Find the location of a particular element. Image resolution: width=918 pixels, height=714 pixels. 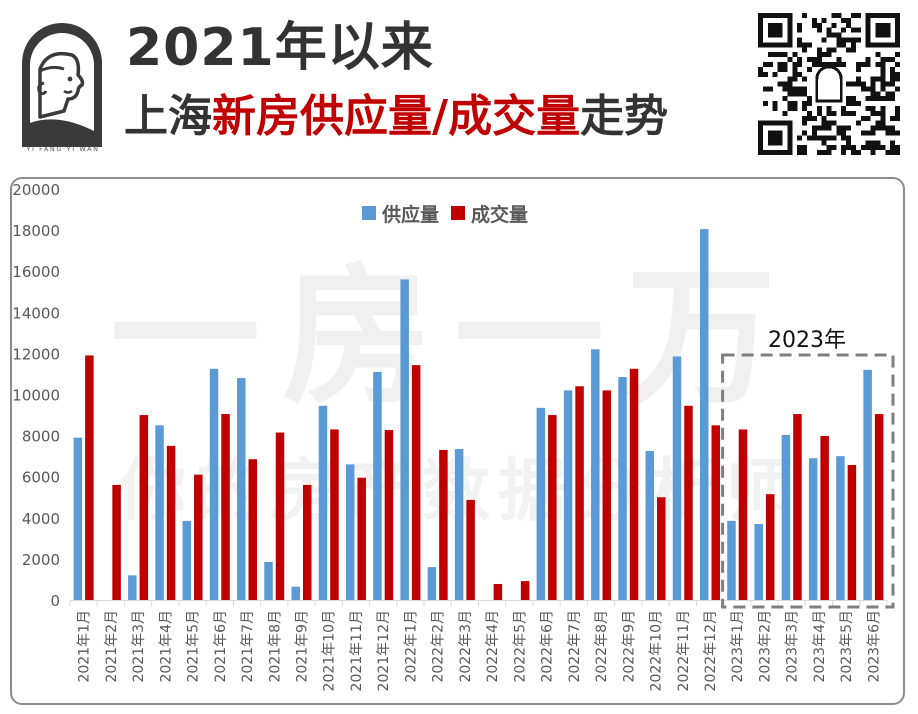

x-category-label: 2021年11月 is located at coordinates (357, 650).